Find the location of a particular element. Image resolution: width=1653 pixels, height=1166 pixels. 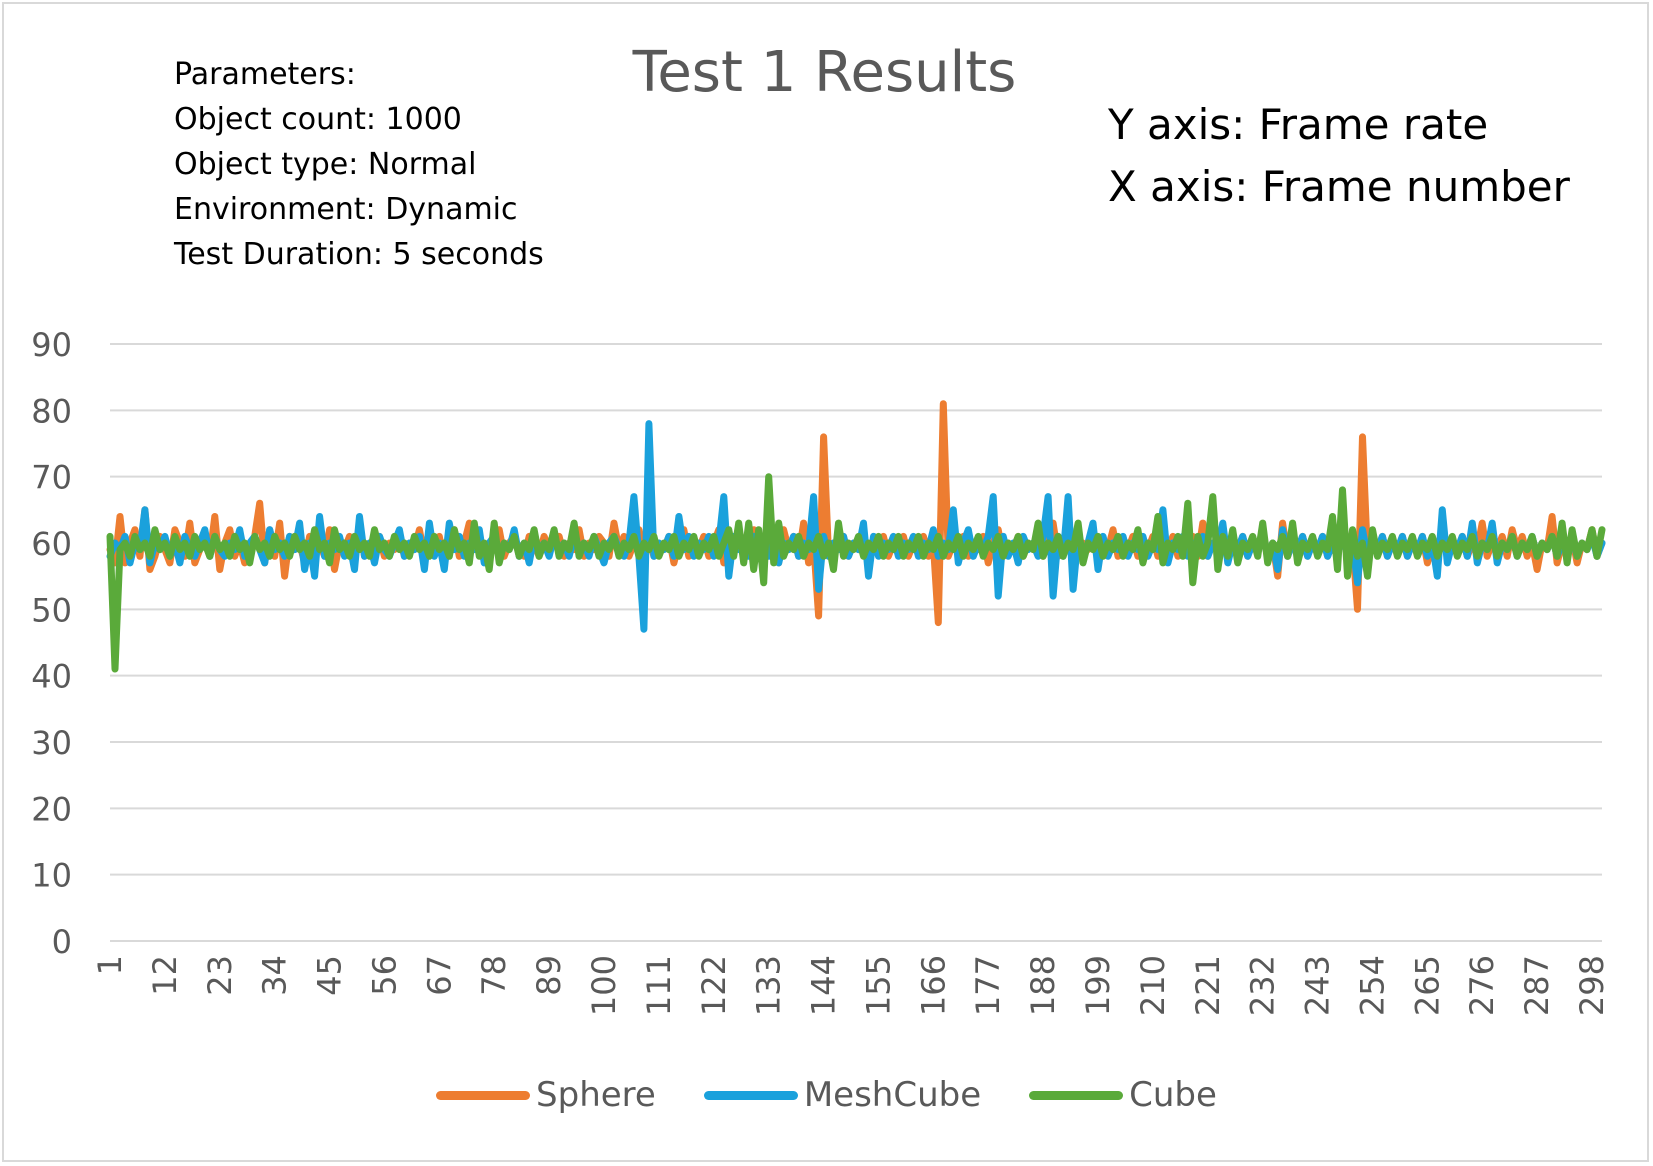

x-tick-label: 133 is located at coordinates (769, 985).